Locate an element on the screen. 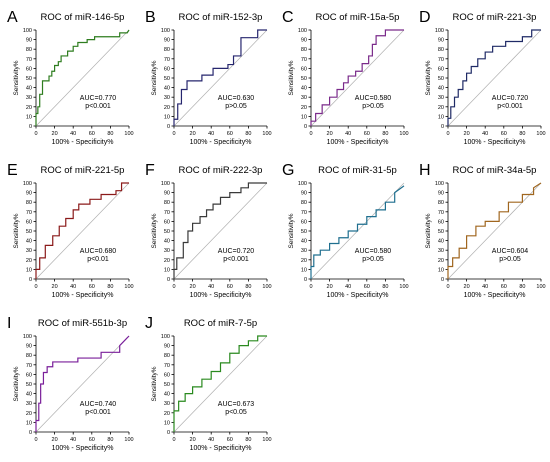  chart-title: ROC of miR-221-5p is located at coordinates (83, 170).